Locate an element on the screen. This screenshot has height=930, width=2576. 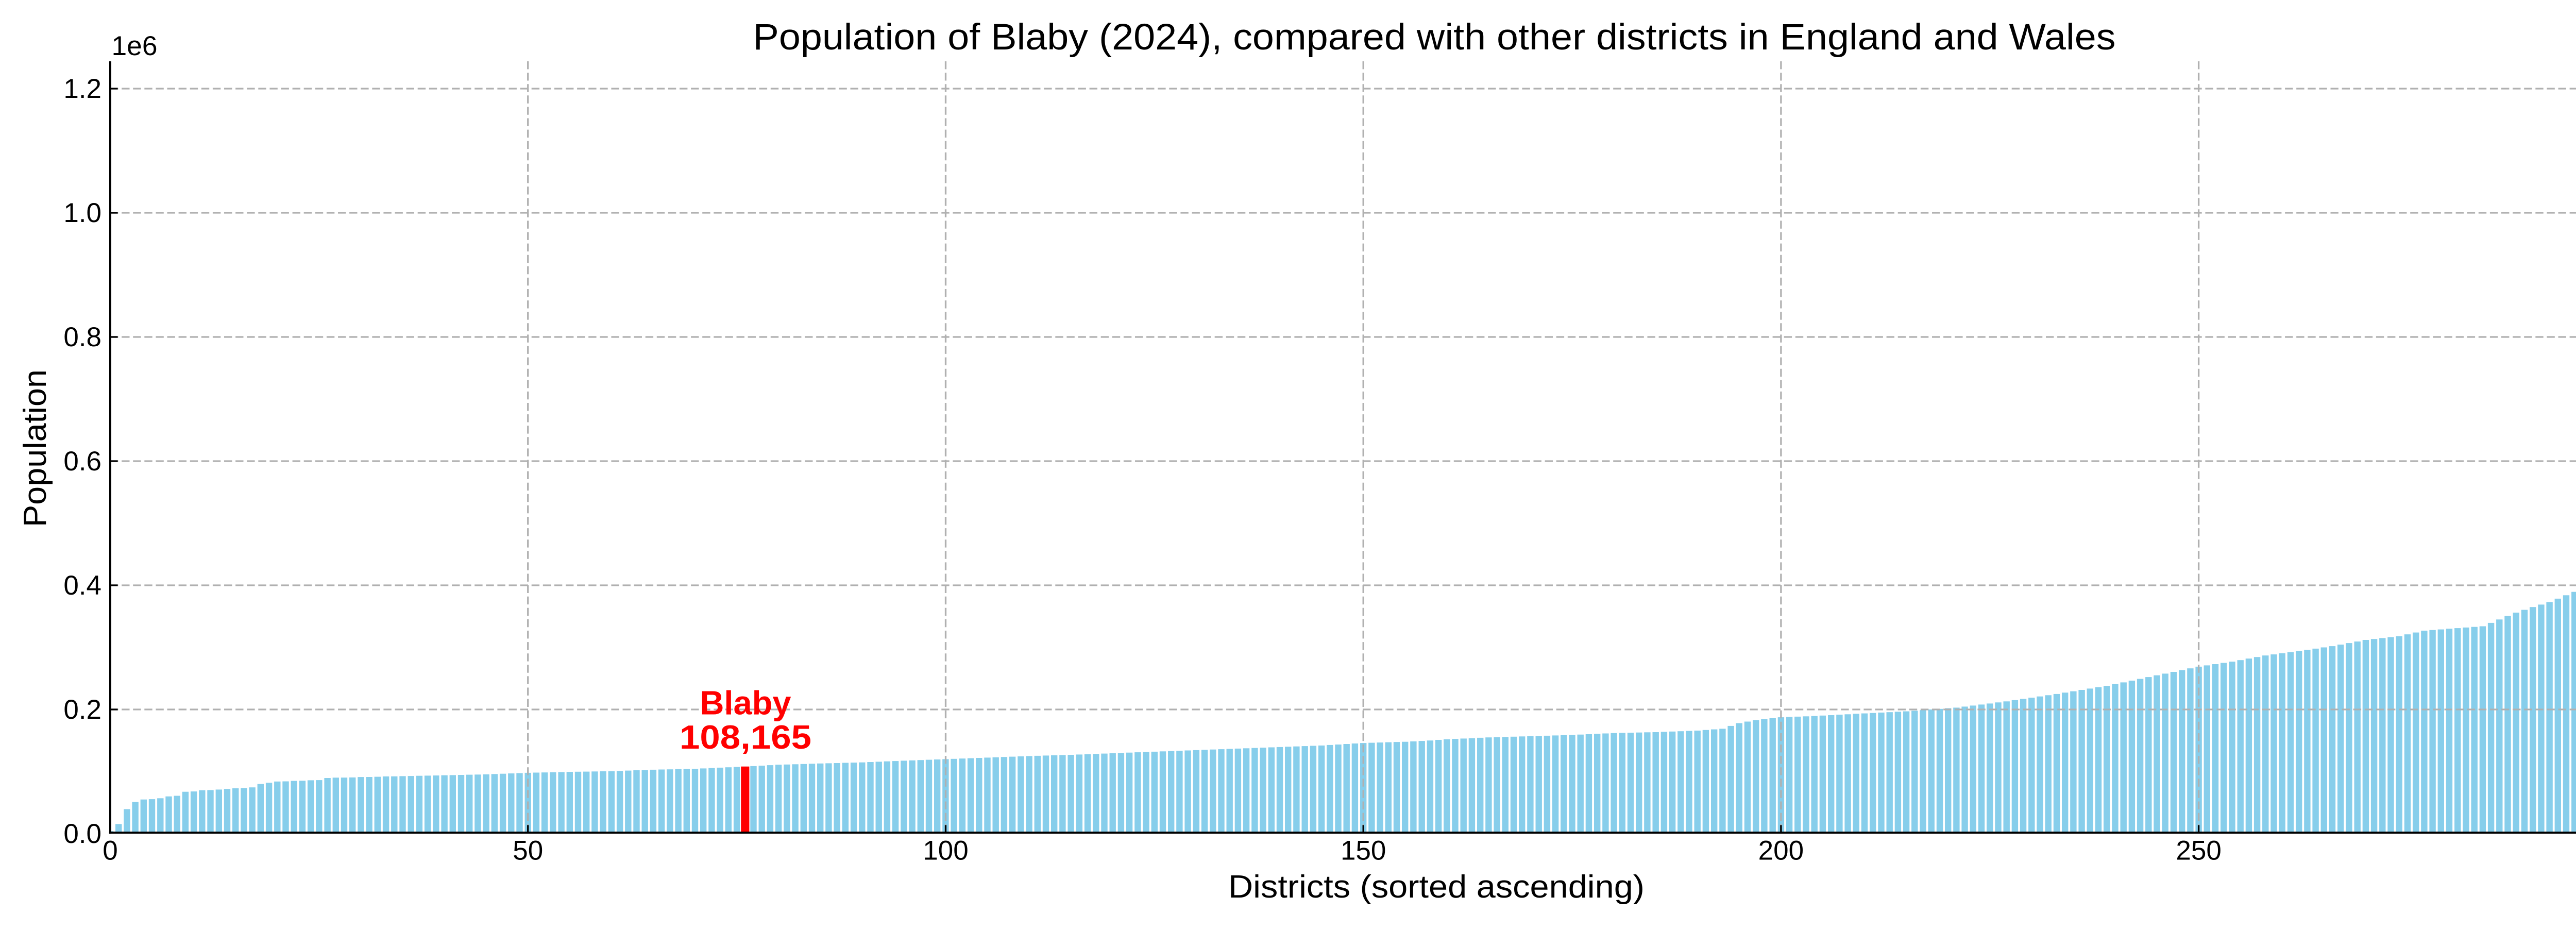
svg-text: 250 is located at coordinates (2198, 851).